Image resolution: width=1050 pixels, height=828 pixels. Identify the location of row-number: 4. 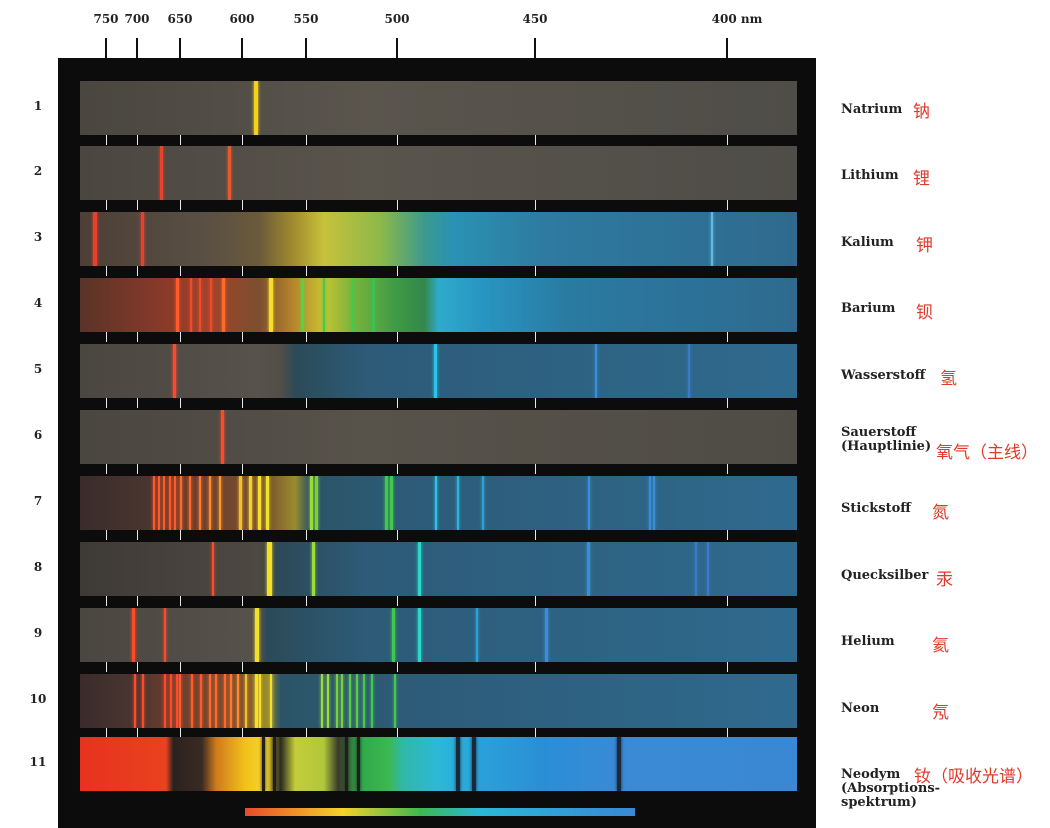
(38, 303).